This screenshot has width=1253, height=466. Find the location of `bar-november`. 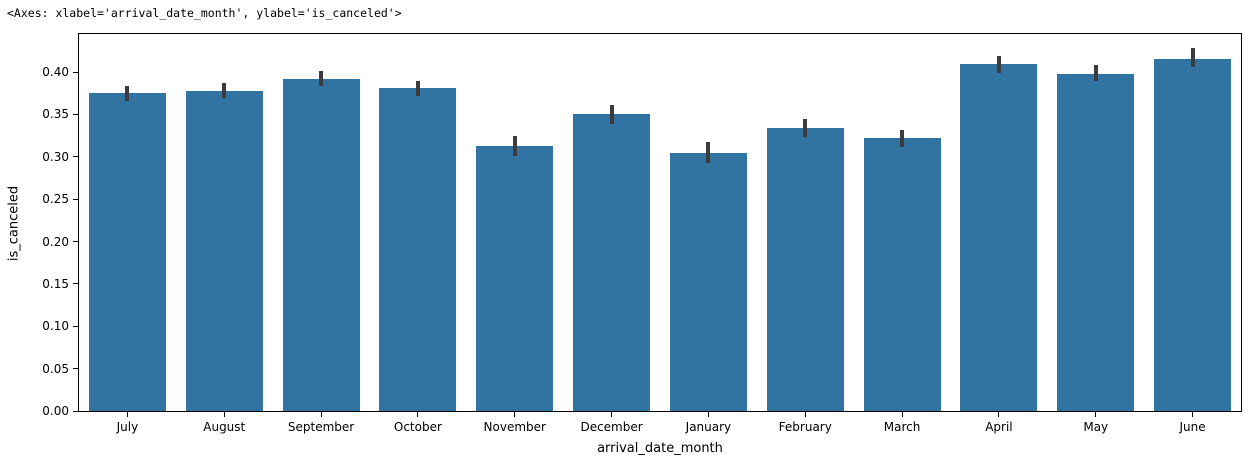

bar-november is located at coordinates (515, 278).